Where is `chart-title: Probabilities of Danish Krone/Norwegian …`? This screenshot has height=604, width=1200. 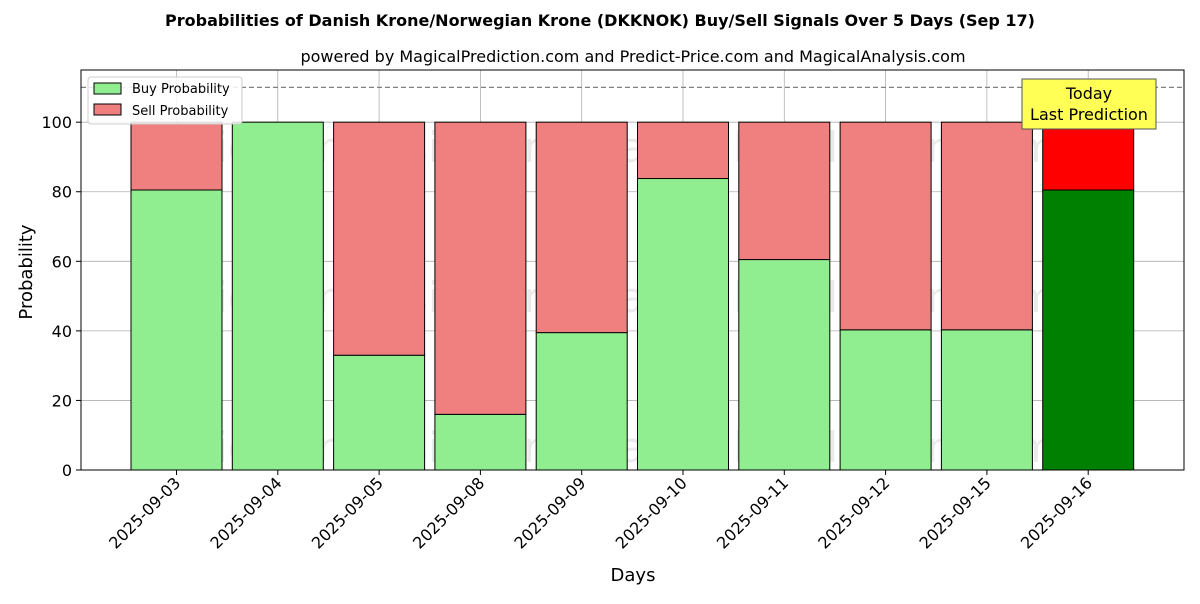 chart-title: Probabilities of Danish Krone/Norwegian … is located at coordinates (600, 20).